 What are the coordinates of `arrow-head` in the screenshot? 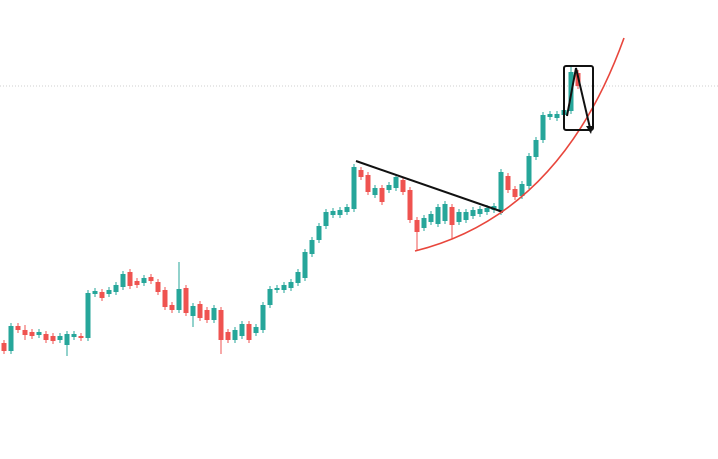 It's located at (589, 130).